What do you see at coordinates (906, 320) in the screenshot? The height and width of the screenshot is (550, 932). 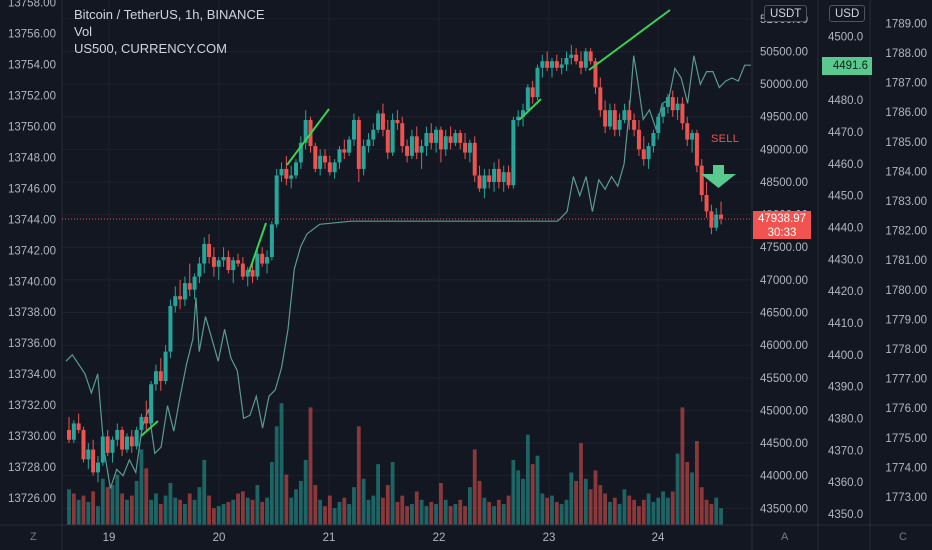 I see `outer-y-tick-label: 1779.00` at bounding box center [906, 320].